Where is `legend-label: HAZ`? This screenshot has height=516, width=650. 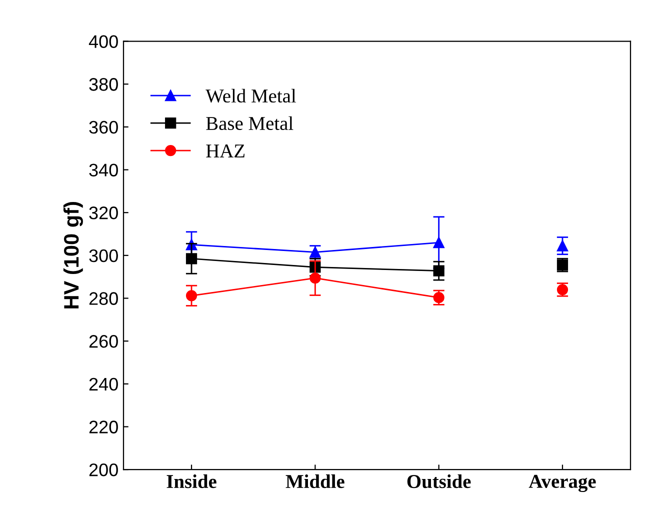
legend-label: HAZ is located at coordinates (225, 151).